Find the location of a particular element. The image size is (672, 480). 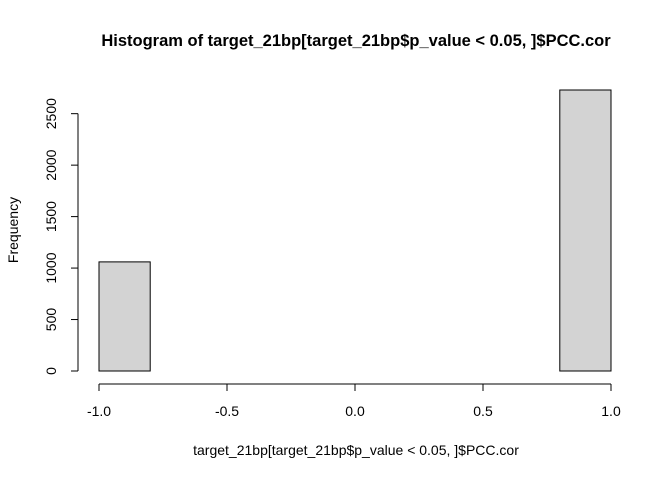

y-tick-label: 1000 is located at coordinates (51, 267).